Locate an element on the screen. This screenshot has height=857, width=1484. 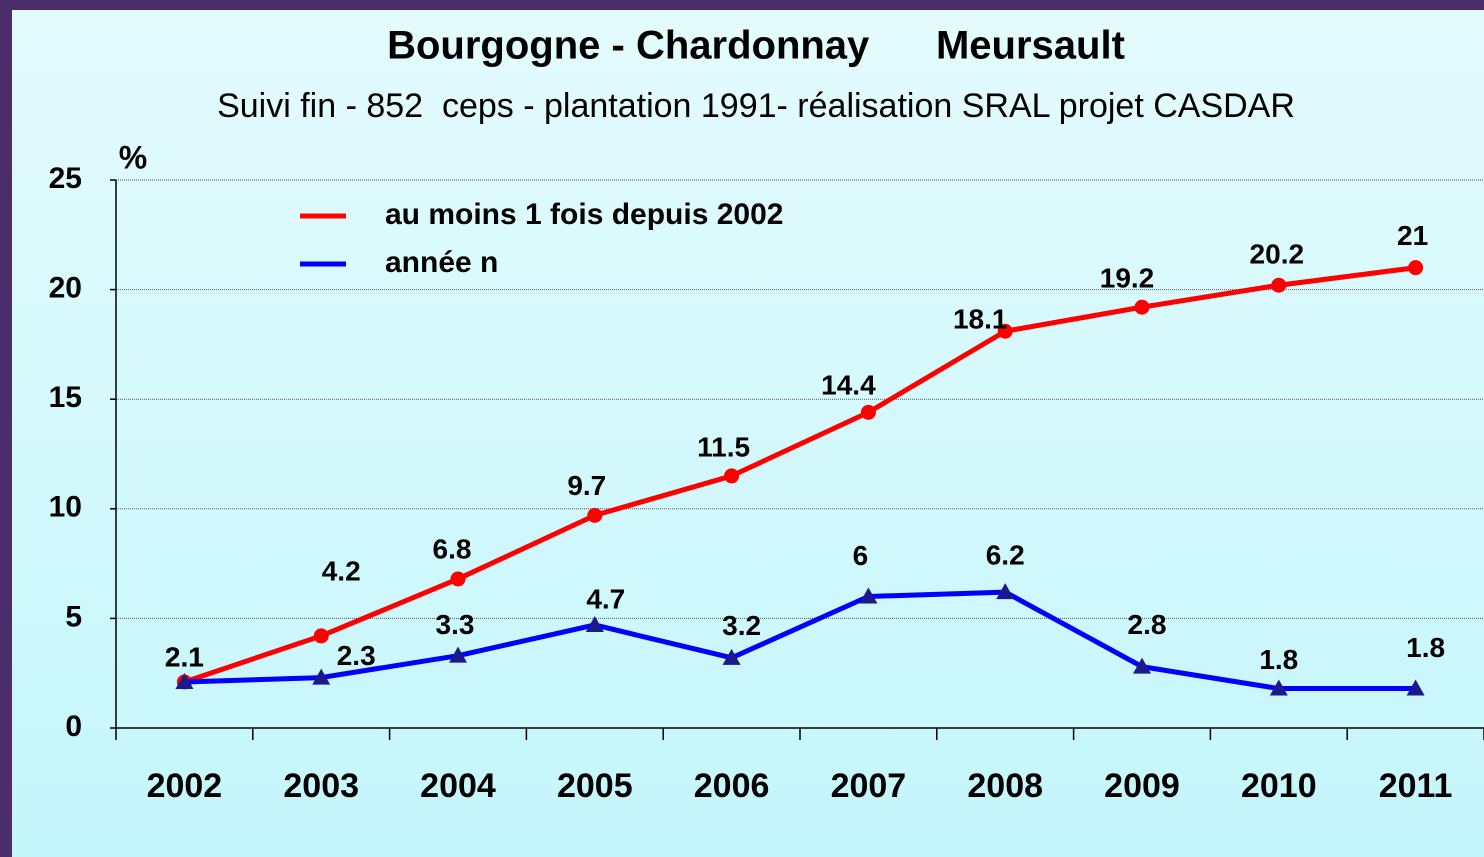
data-label: 3.2 is located at coordinates (741, 625).